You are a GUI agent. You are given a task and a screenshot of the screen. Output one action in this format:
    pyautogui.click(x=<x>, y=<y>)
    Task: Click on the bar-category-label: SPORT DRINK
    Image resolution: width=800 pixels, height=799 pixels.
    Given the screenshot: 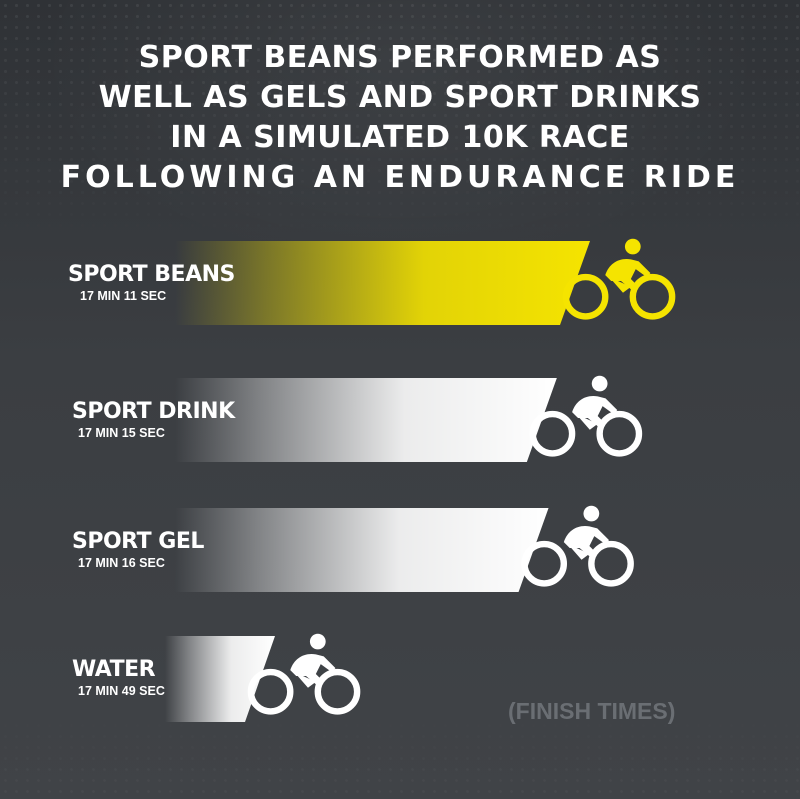 What is the action you would take?
    pyautogui.click(x=154, y=411)
    